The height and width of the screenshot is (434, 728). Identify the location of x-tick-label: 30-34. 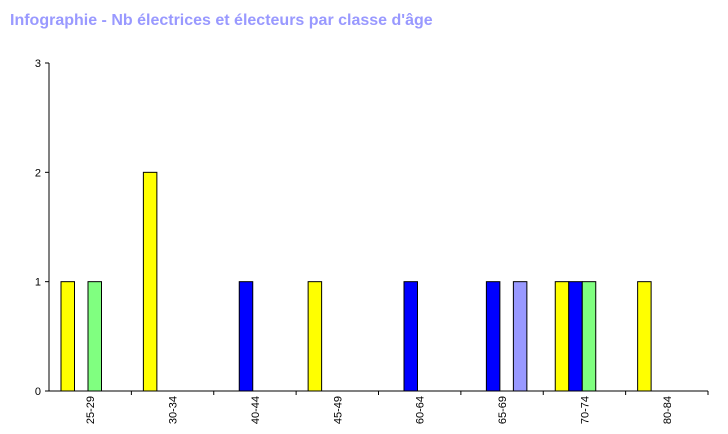
(174, 410).